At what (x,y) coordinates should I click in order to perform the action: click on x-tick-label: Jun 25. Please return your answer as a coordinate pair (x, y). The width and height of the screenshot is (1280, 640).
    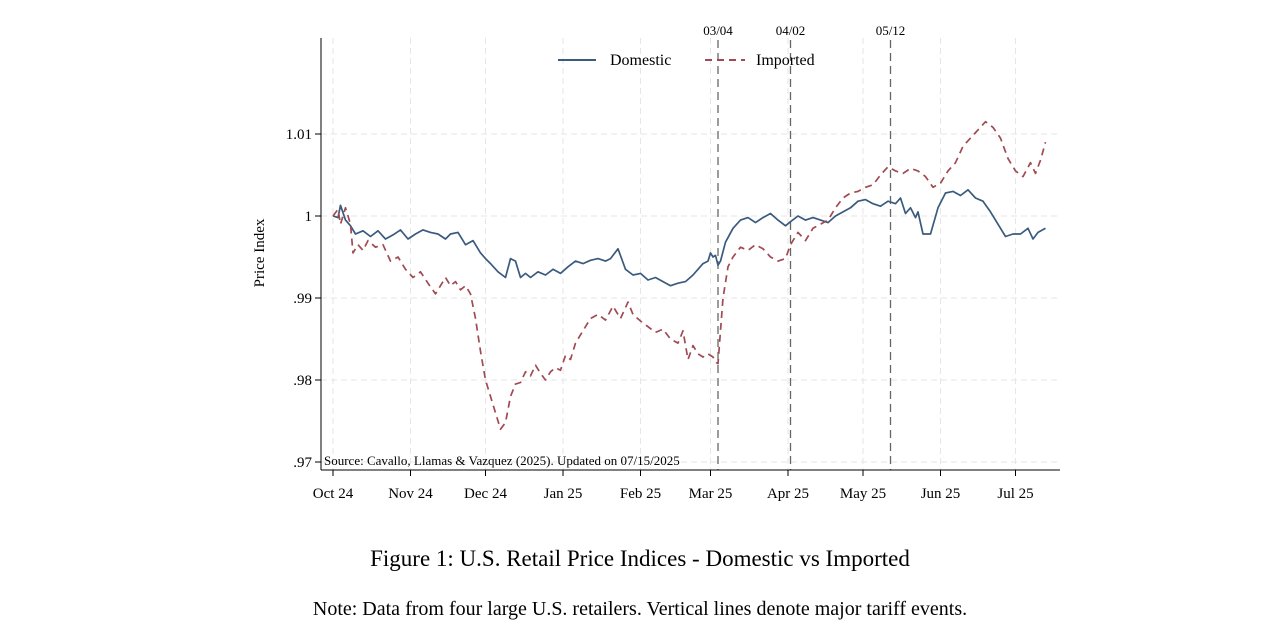
    Looking at the image, I should click on (941, 494).